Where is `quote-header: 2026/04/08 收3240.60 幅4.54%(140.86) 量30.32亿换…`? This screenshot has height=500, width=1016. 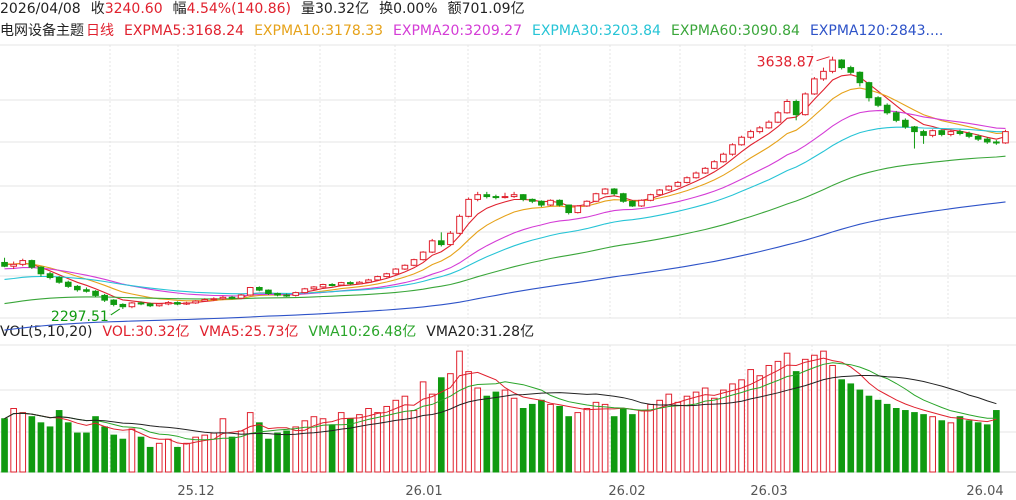
quote-header: 2026/04/08 收3240.60 幅4.54%(140.86) 量30.32亿换… is located at coordinates (267, 9).